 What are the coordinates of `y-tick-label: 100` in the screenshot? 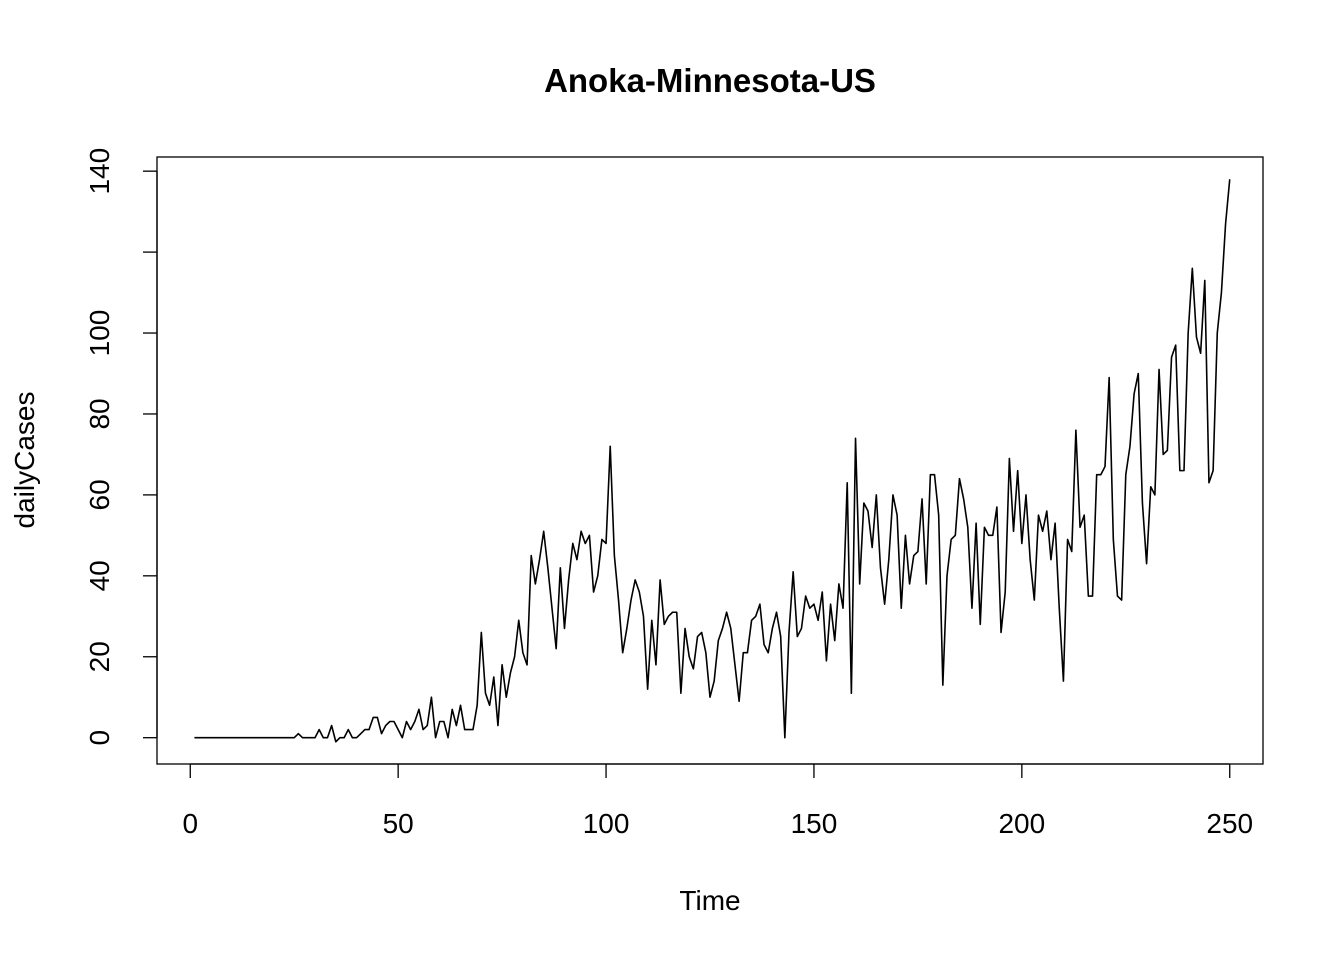 It's located at (99, 333).